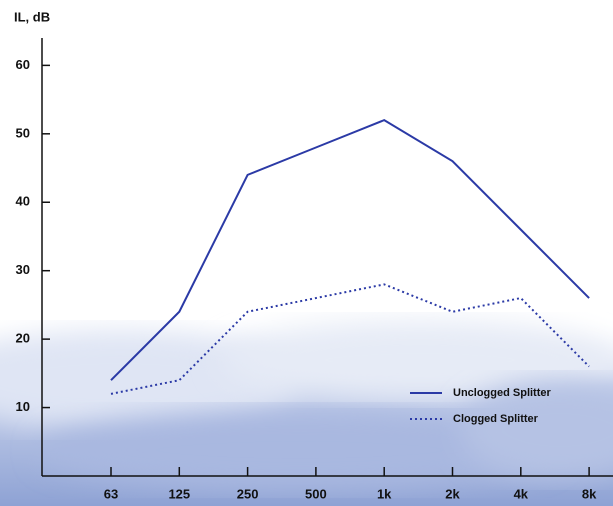 Image resolution: width=613 pixels, height=506 pixels. What do you see at coordinates (23, 338) in the screenshot?
I see `y-tick-label: 20` at bounding box center [23, 338].